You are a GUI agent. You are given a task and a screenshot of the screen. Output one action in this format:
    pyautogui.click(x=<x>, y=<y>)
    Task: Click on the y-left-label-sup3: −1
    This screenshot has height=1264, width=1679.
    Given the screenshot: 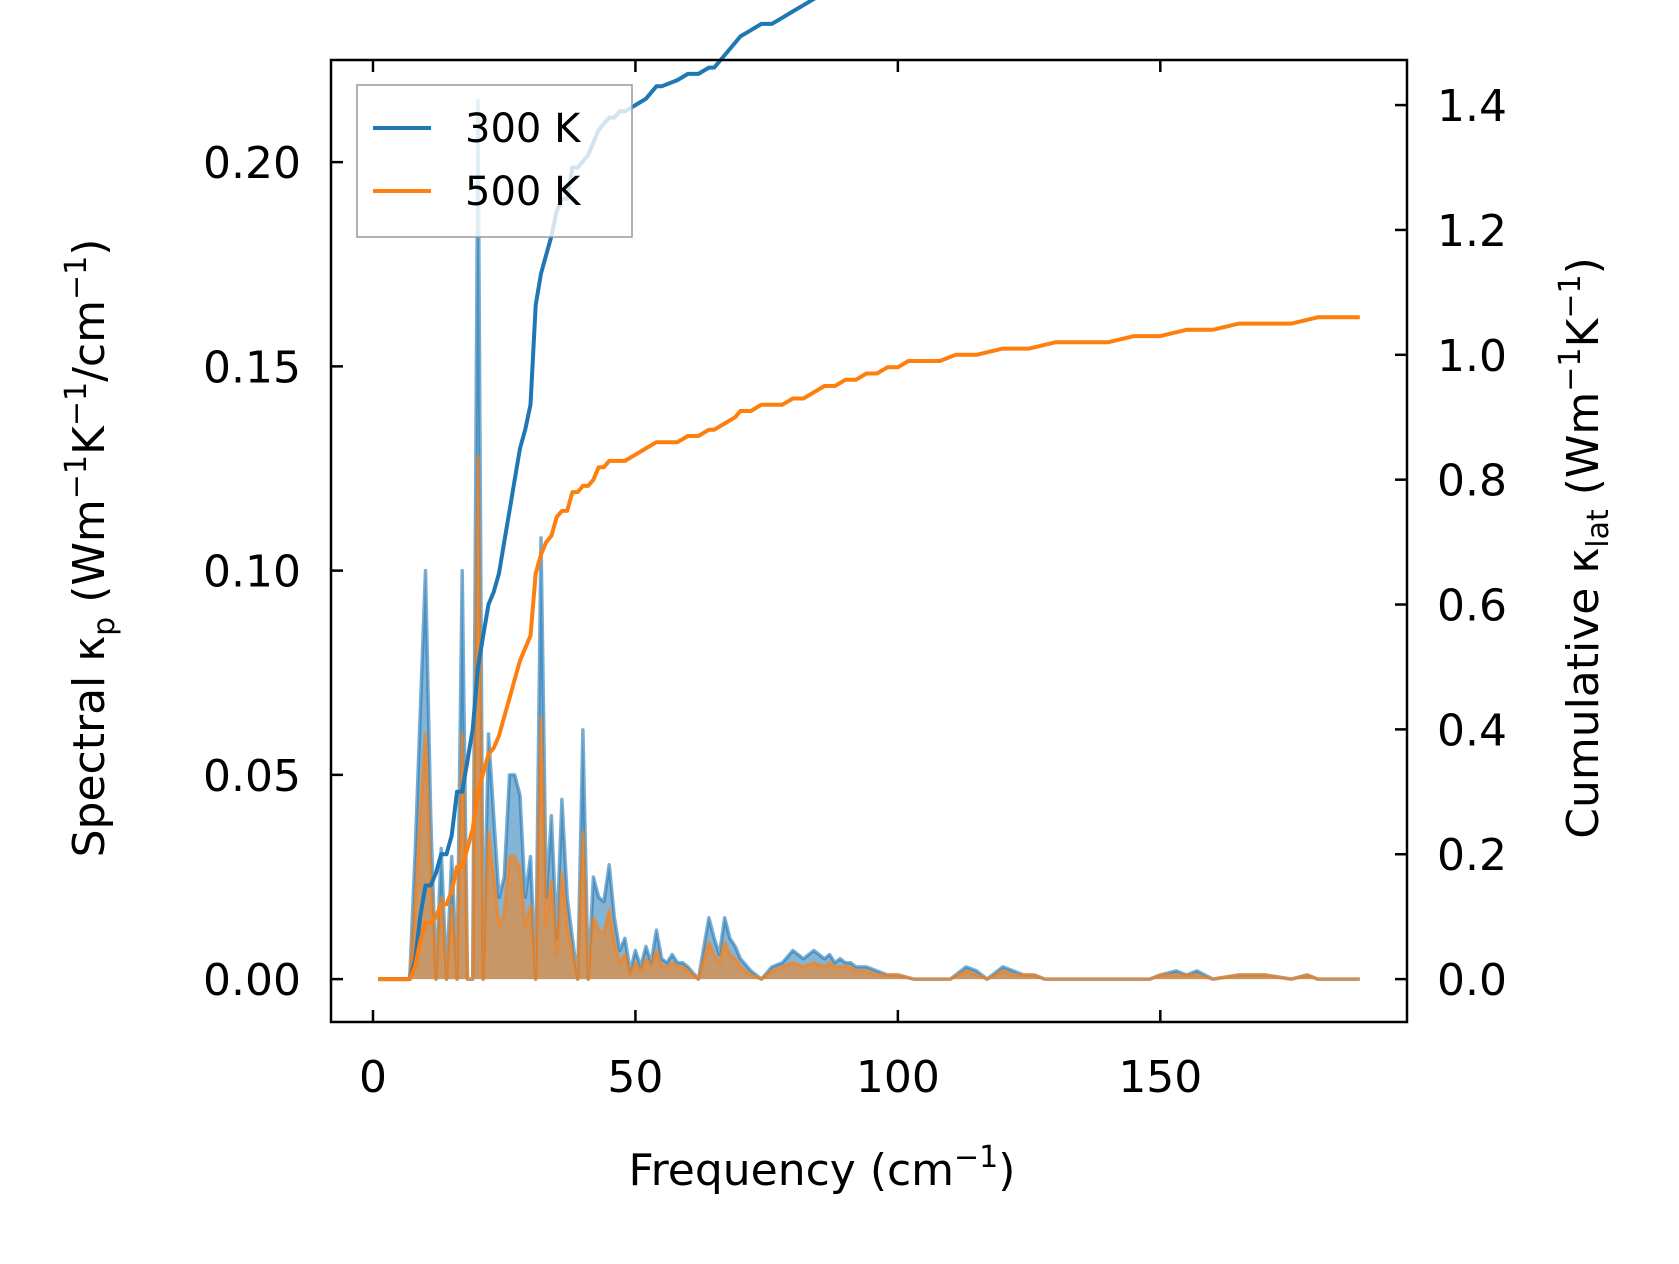 What is the action you would take?
    pyautogui.click(x=76, y=278)
    